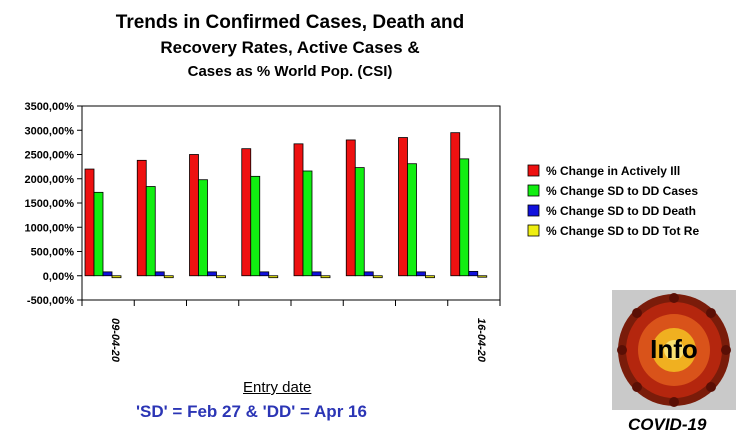 Image resolution: width=742 pixels, height=441 pixels. Describe the element at coordinates (621, 211) in the screenshot. I see `legend-label: % Change SD to DD Death` at that location.